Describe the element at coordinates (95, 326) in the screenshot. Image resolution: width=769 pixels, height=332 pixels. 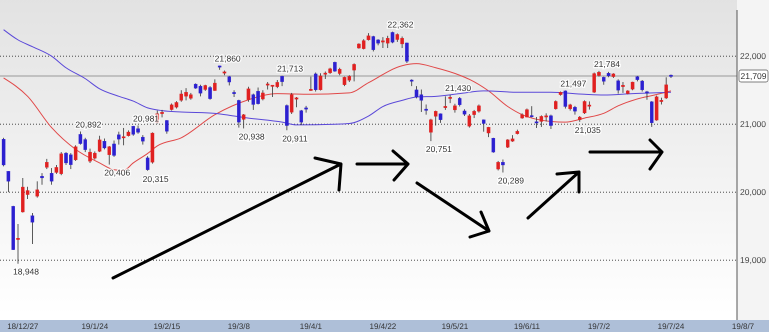
I see `x-tick-label: 19/1/24` at that location.